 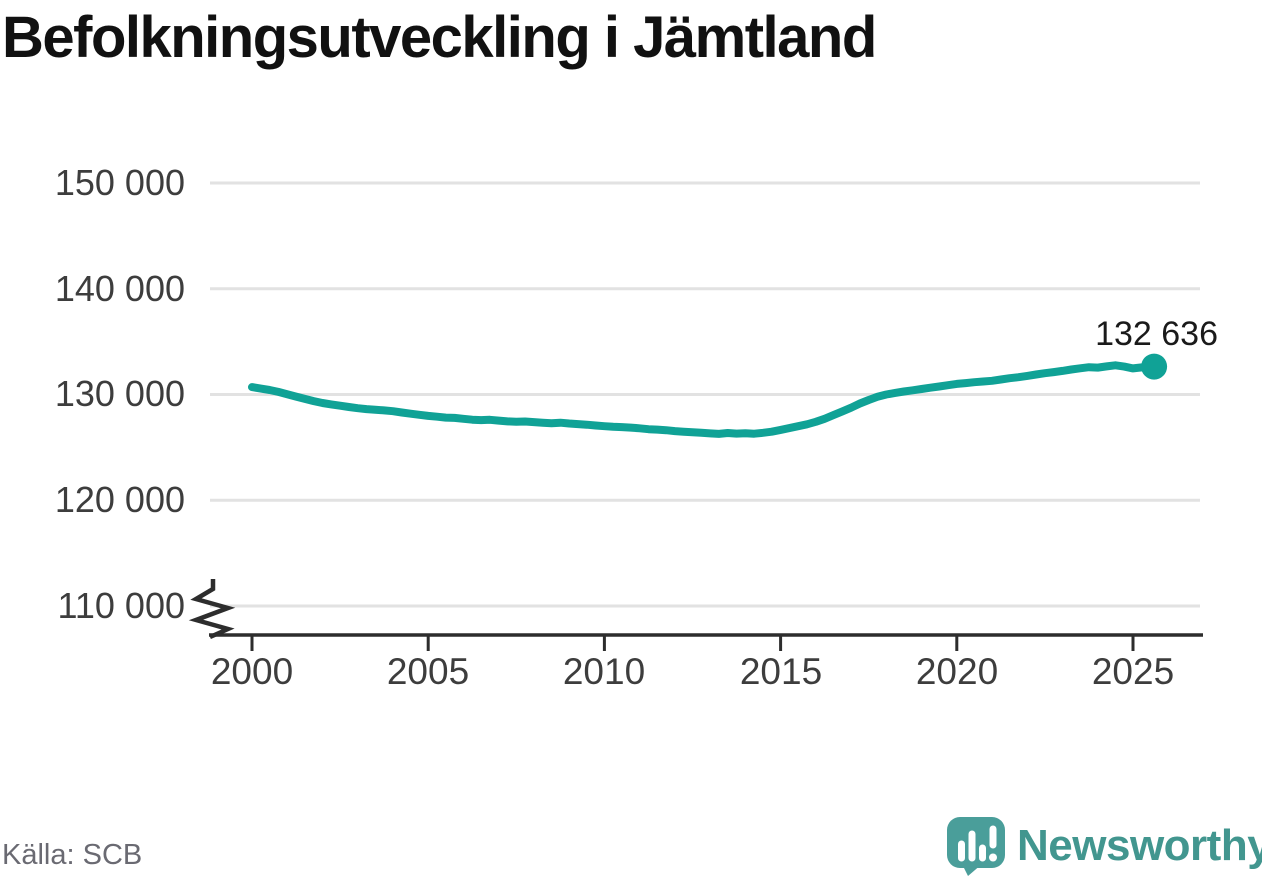 I want to click on x-axis-ticks-group, so click(x=692, y=643).